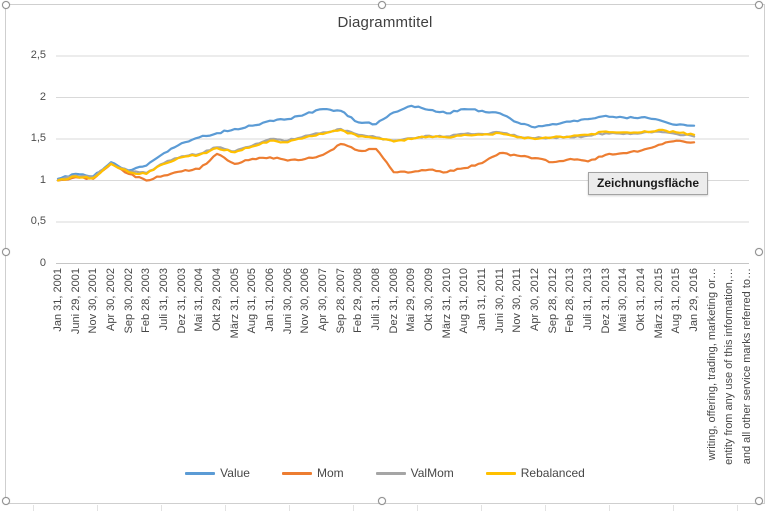 The width and height of the screenshot is (770, 511). Describe the element at coordinates (648, 183) in the screenshot. I see `plot-area-tooltip: Zeichnungsfläche` at that location.